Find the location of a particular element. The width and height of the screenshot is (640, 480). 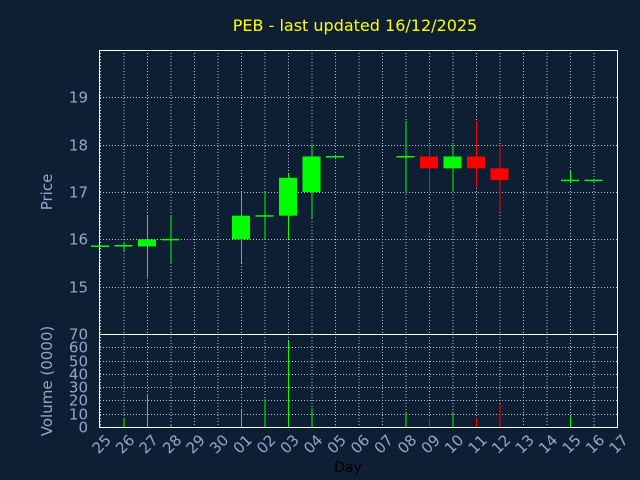

x-tick-label: 25 is located at coordinates (102, 444).